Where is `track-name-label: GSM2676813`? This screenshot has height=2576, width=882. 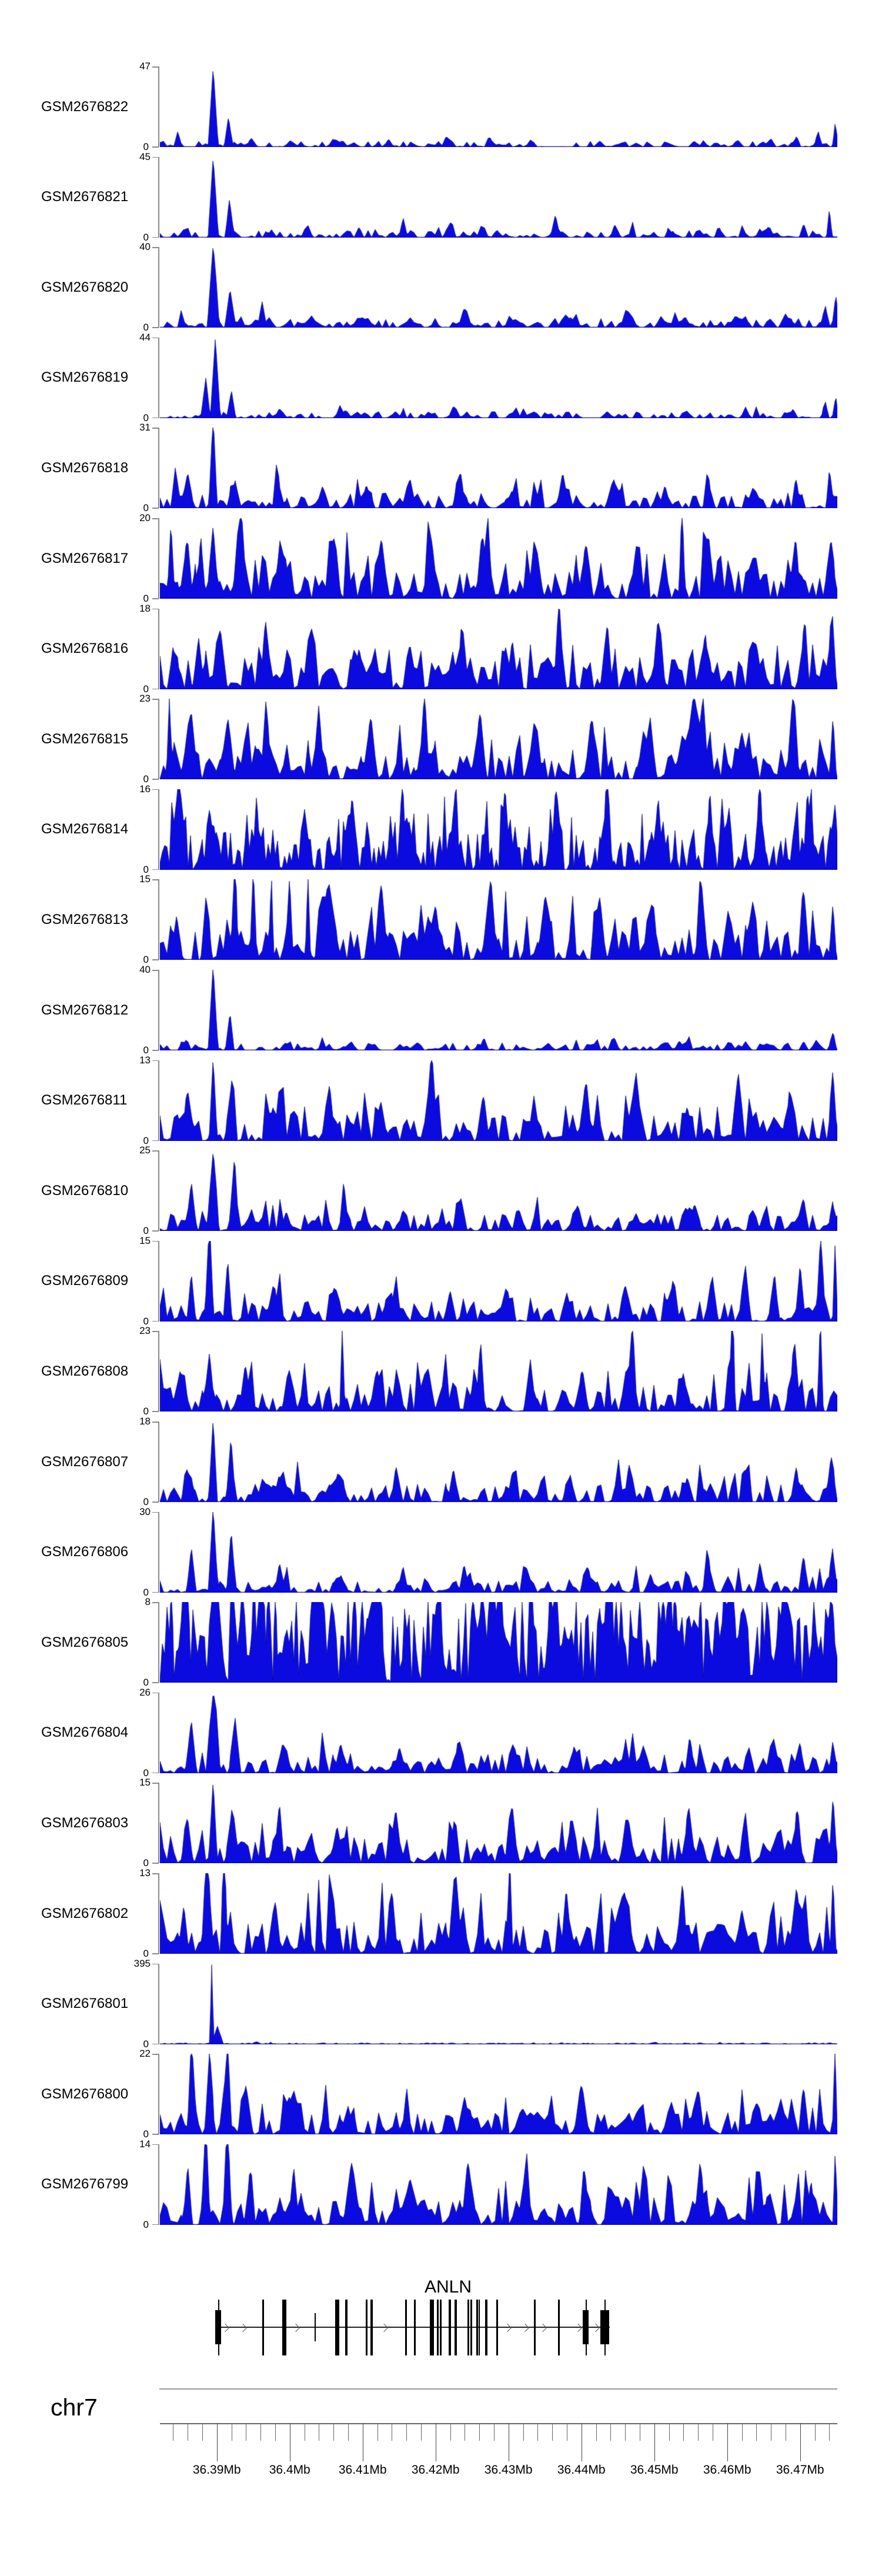
track-name-label: GSM2676813 is located at coordinates (85, 919).